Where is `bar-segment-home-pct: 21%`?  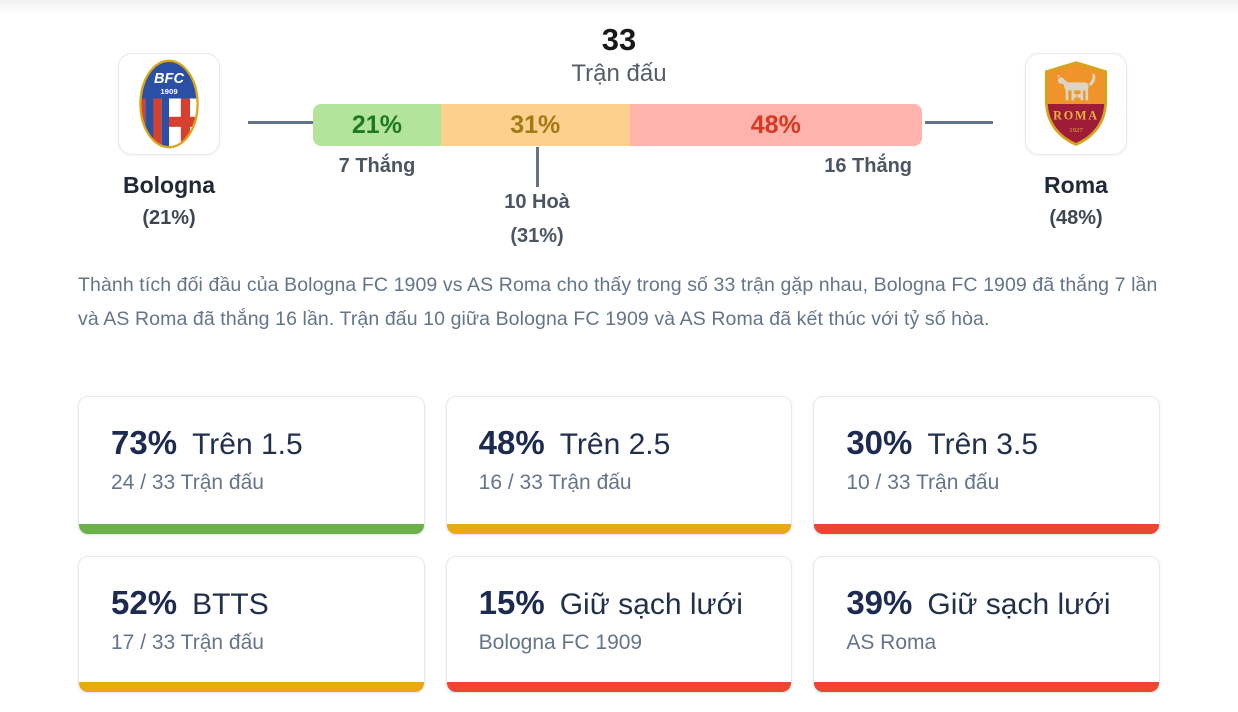 bar-segment-home-pct: 21% is located at coordinates (376, 124).